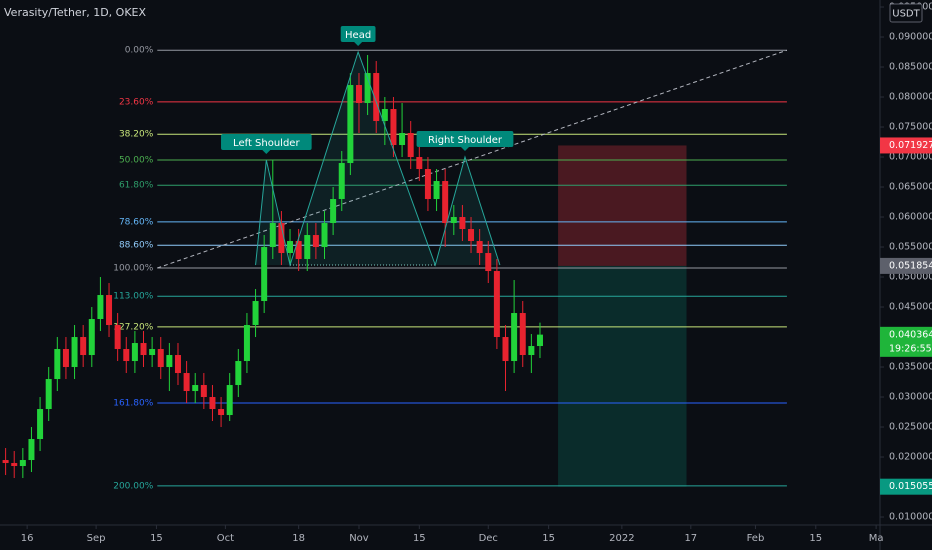 This screenshot has height=550, width=932. What do you see at coordinates (910, 247) in the screenshot?
I see `y-tick-label: 0.055000` at bounding box center [910, 247].